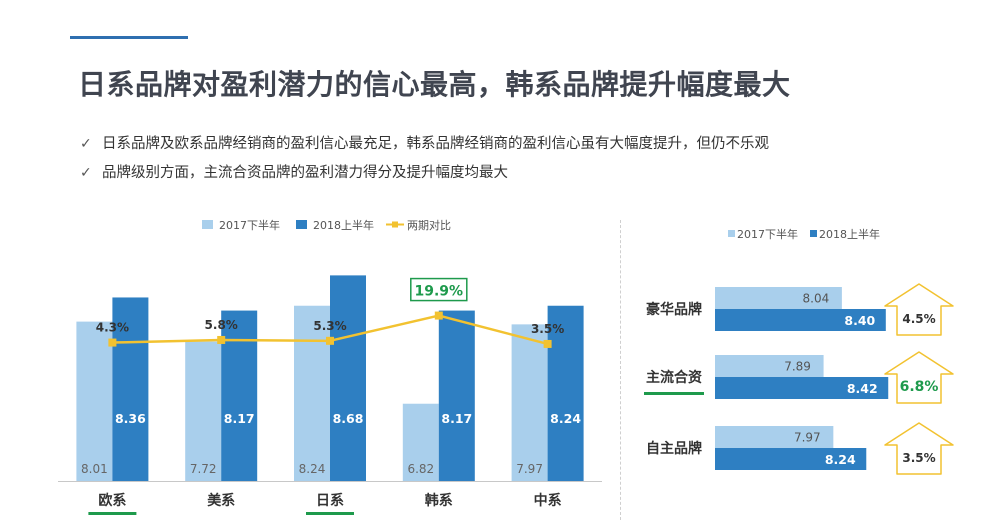 Image resolution: width=1000 pixels, height=528 pixels. Describe the element at coordinates (221, 325) in the screenshot. I see `line-point-label: 5.8%` at that location.